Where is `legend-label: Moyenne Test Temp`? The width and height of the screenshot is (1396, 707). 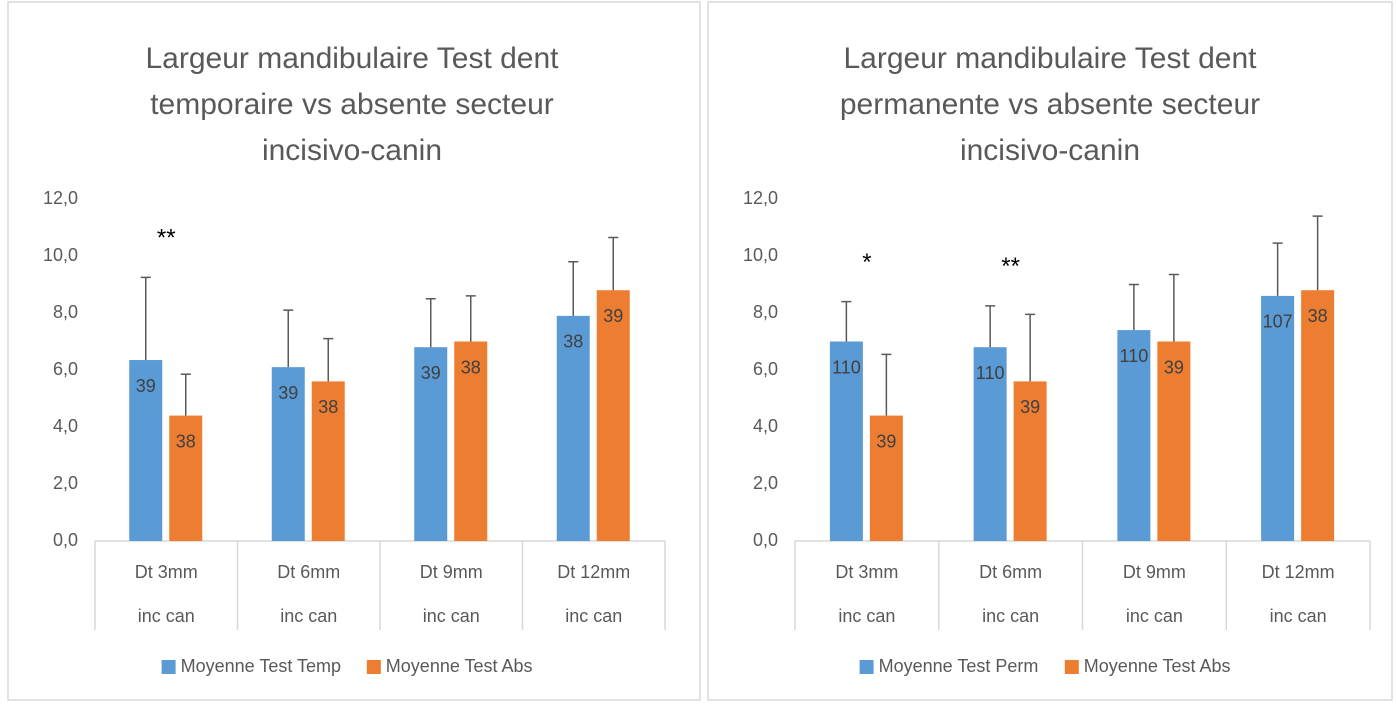 legend-label: Moyenne Test Temp is located at coordinates (261, 666).